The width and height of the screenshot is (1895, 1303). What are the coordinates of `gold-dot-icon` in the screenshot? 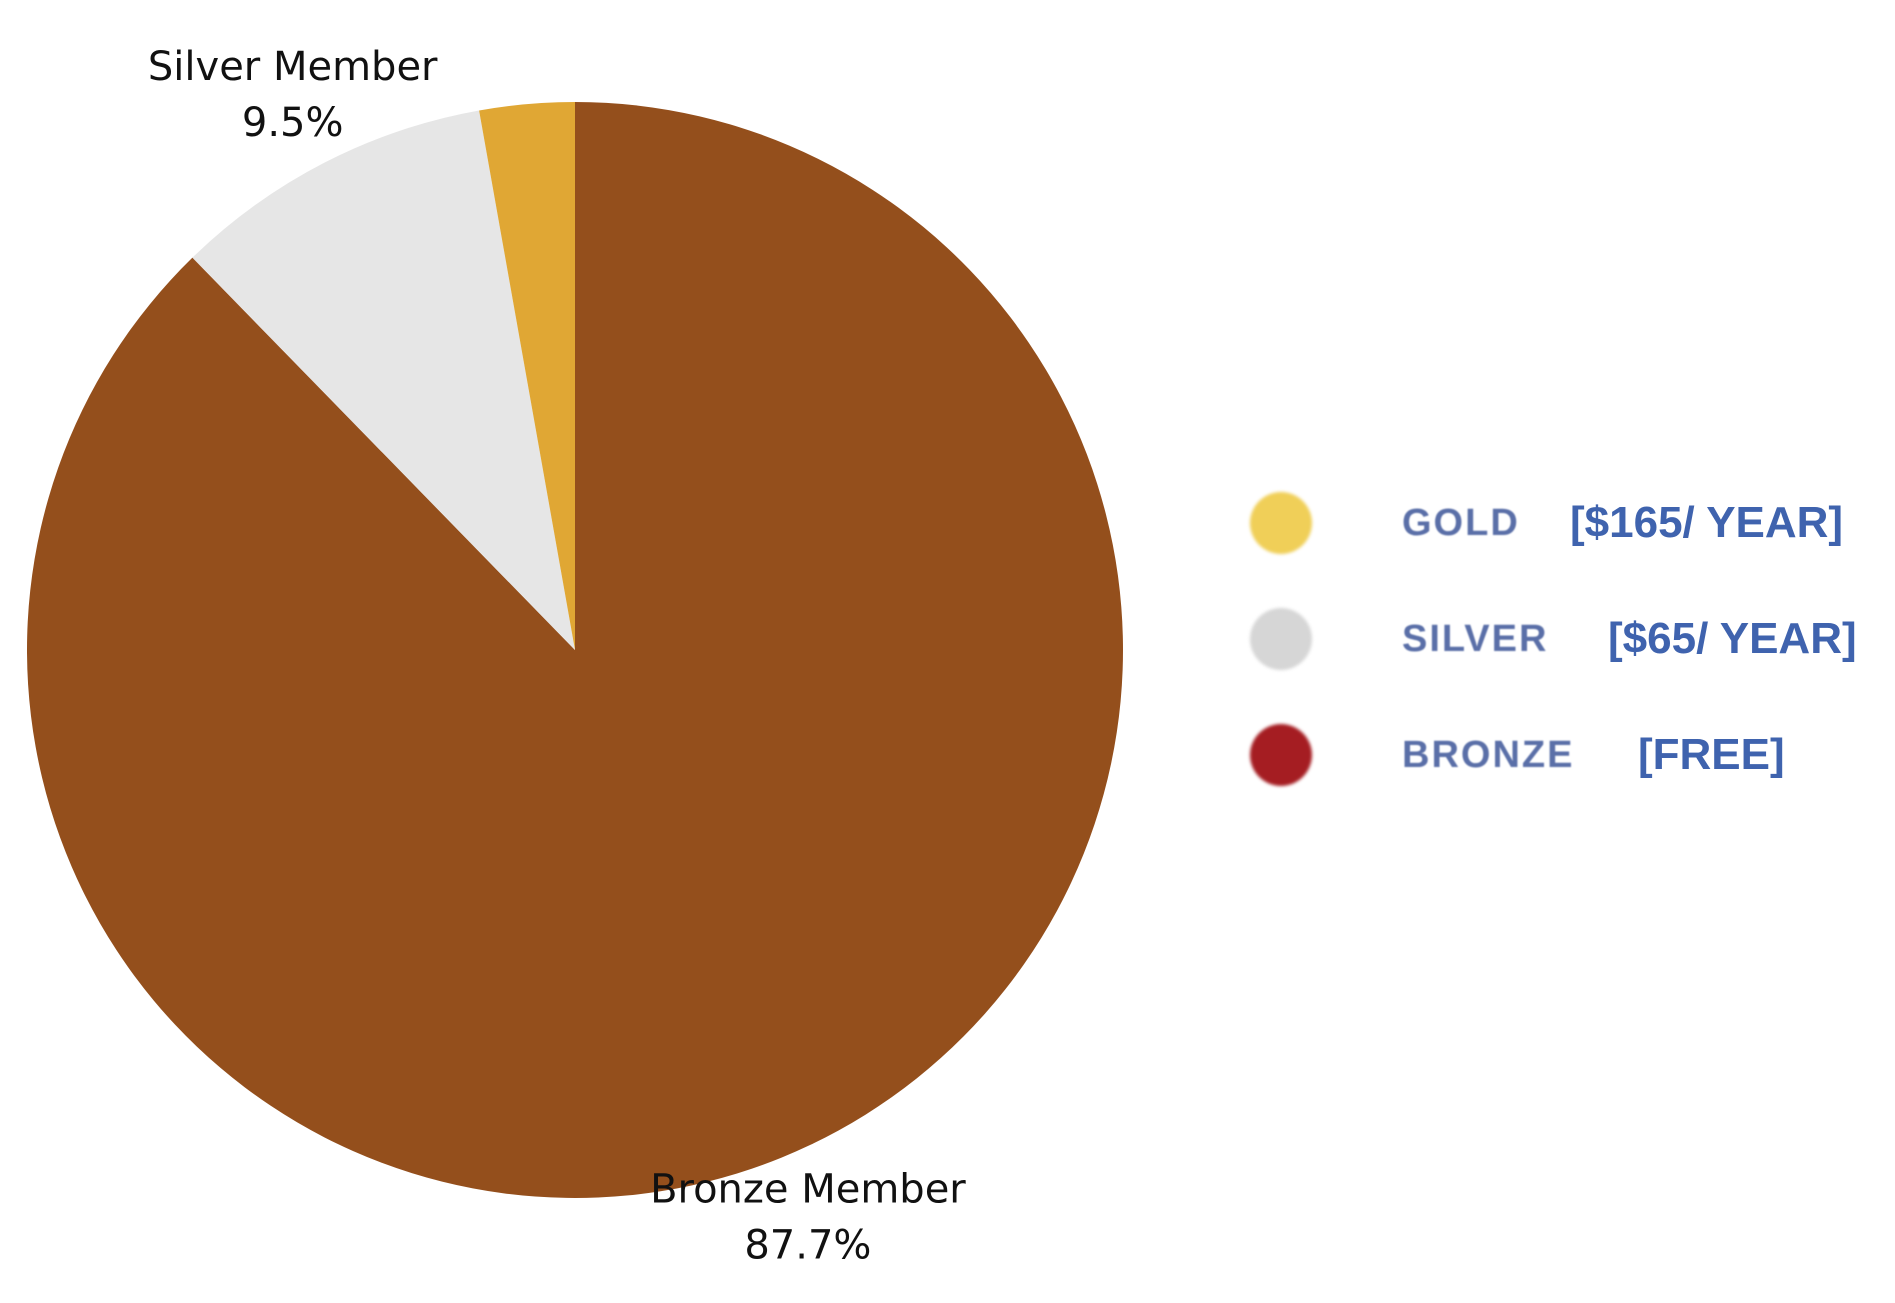 It's located at (1281, 523).